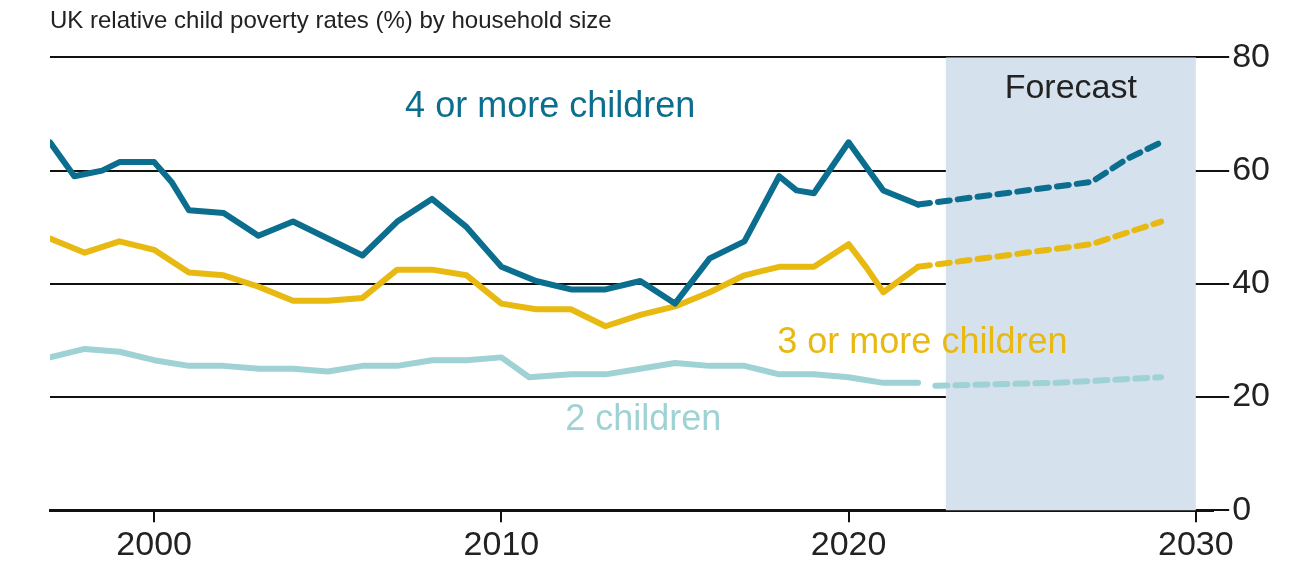  I want to click on series-label: 3 or more children, so click(922, 340).